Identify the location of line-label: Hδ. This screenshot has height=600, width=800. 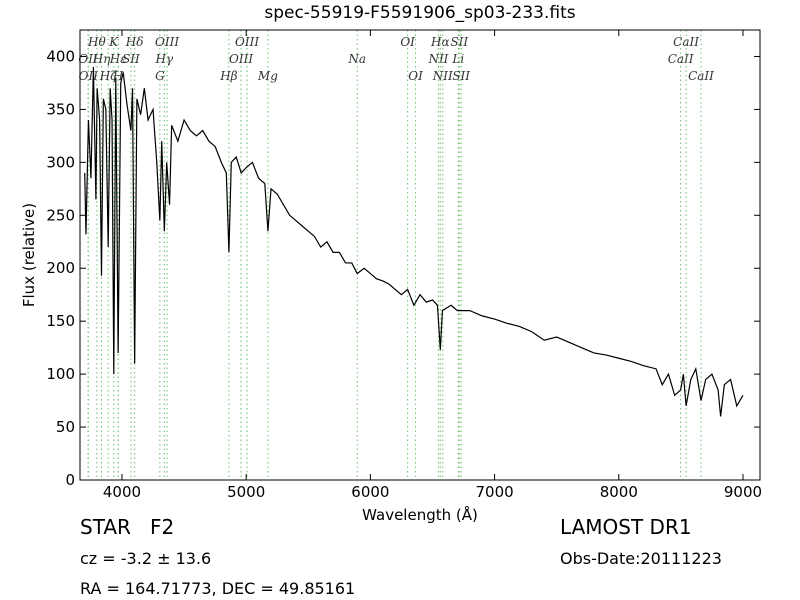
(134, 42).